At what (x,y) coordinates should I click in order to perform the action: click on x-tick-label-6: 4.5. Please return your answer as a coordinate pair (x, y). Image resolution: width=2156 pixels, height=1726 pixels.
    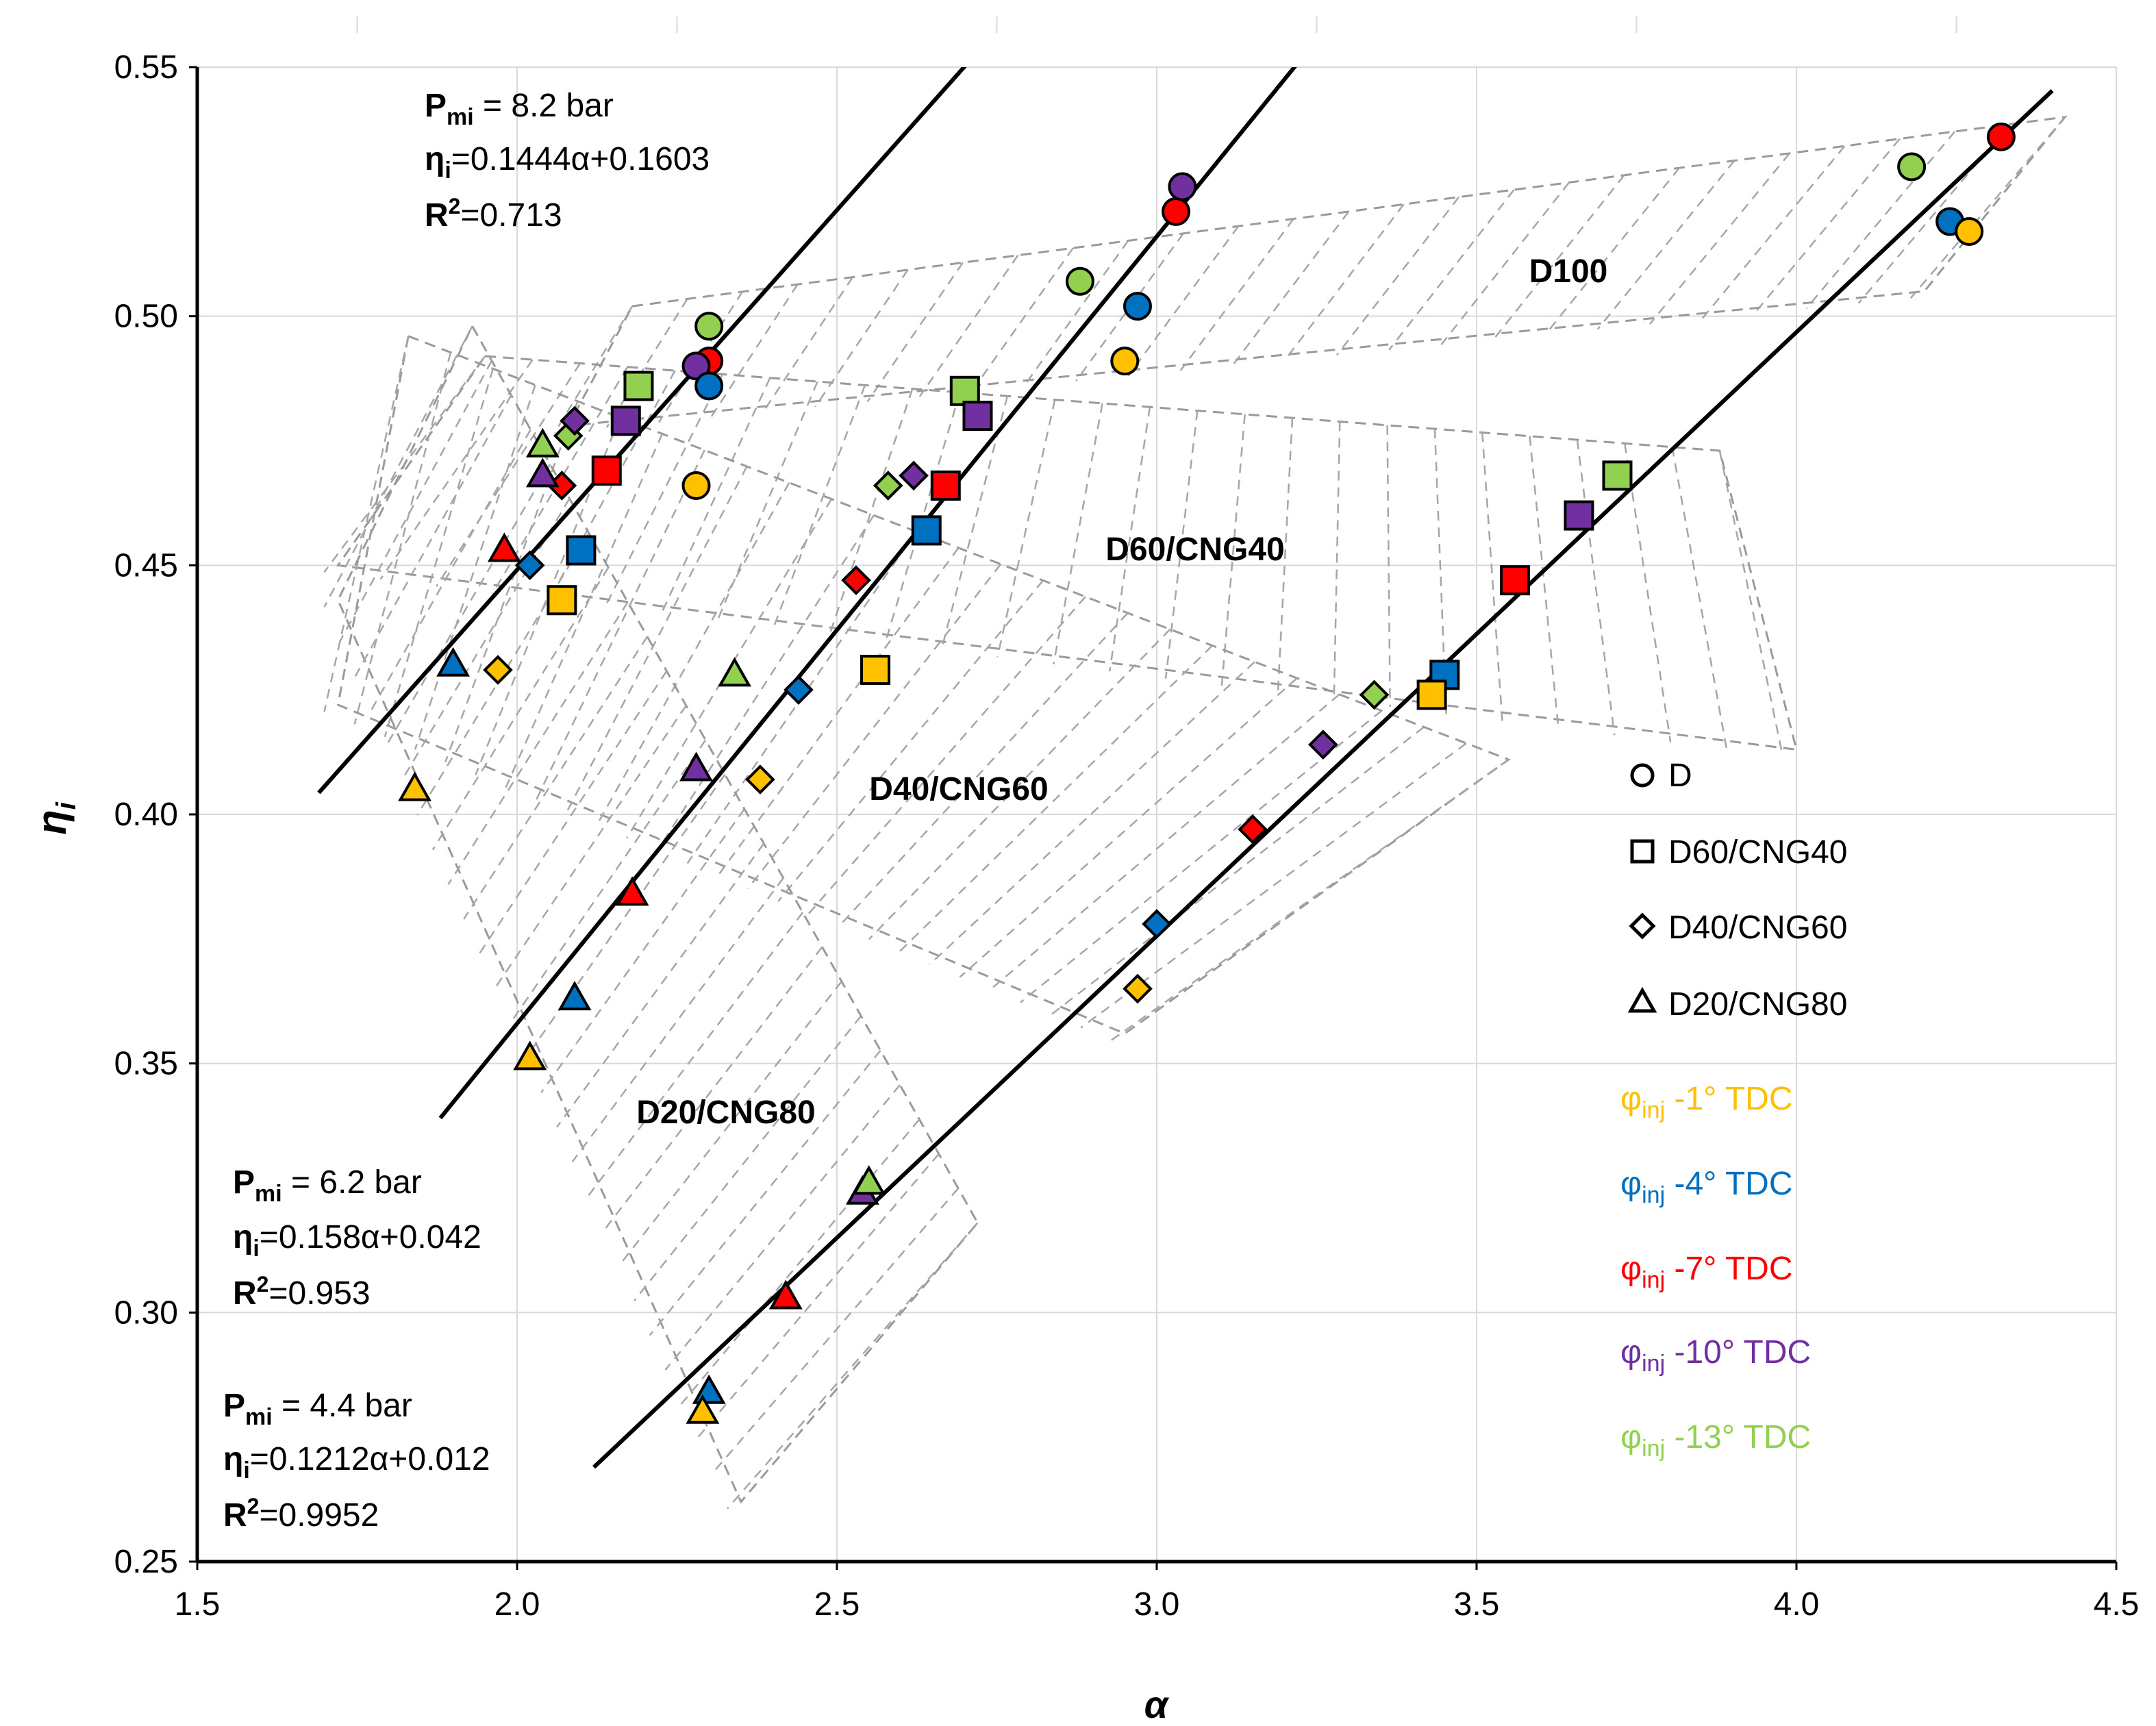
    Looking at the image, I should click on (2117, 1604).